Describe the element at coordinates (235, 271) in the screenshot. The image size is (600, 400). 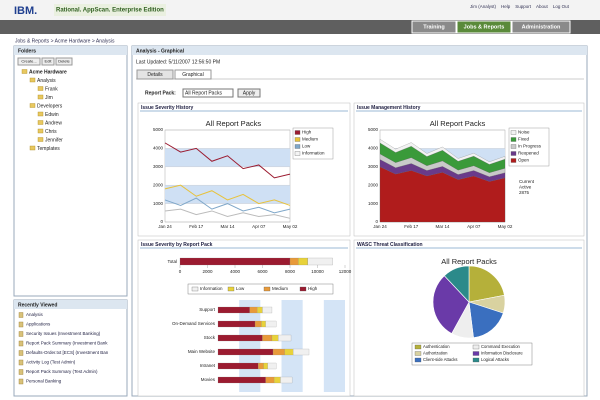
I see `x-tick-label: 4000` at that location.